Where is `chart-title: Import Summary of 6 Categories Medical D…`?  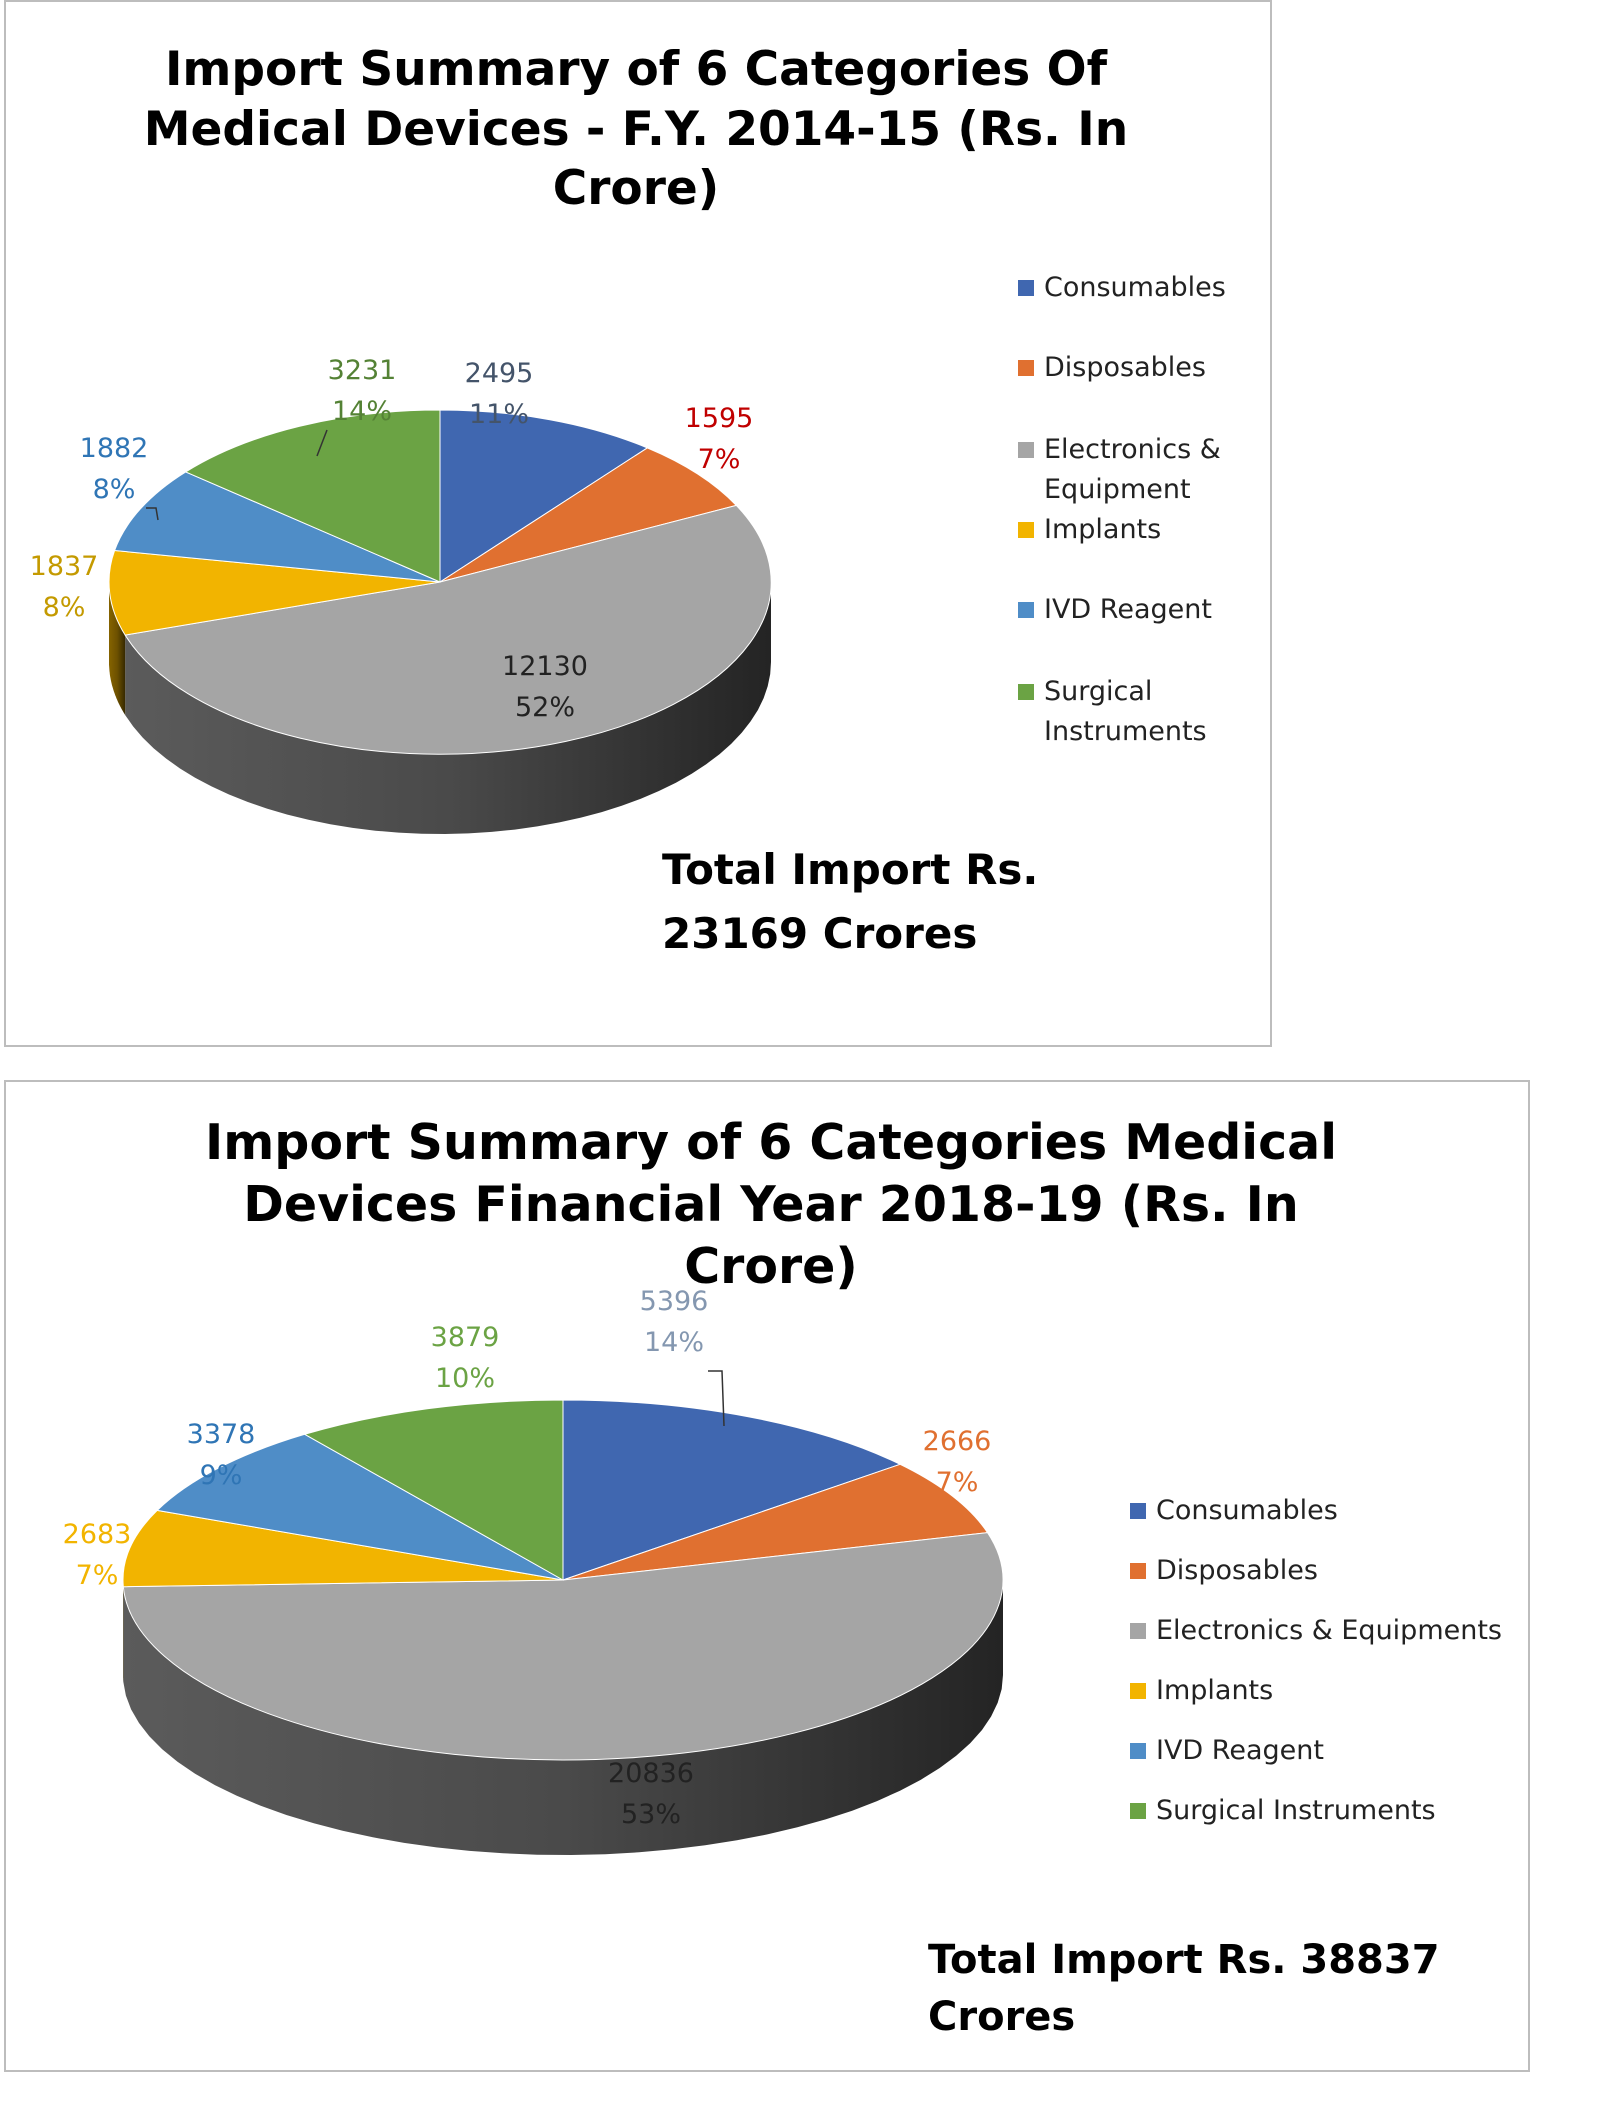 chart-title: Import Summary of 6 Categories Medical D… is located at coordinates (770, 1205).